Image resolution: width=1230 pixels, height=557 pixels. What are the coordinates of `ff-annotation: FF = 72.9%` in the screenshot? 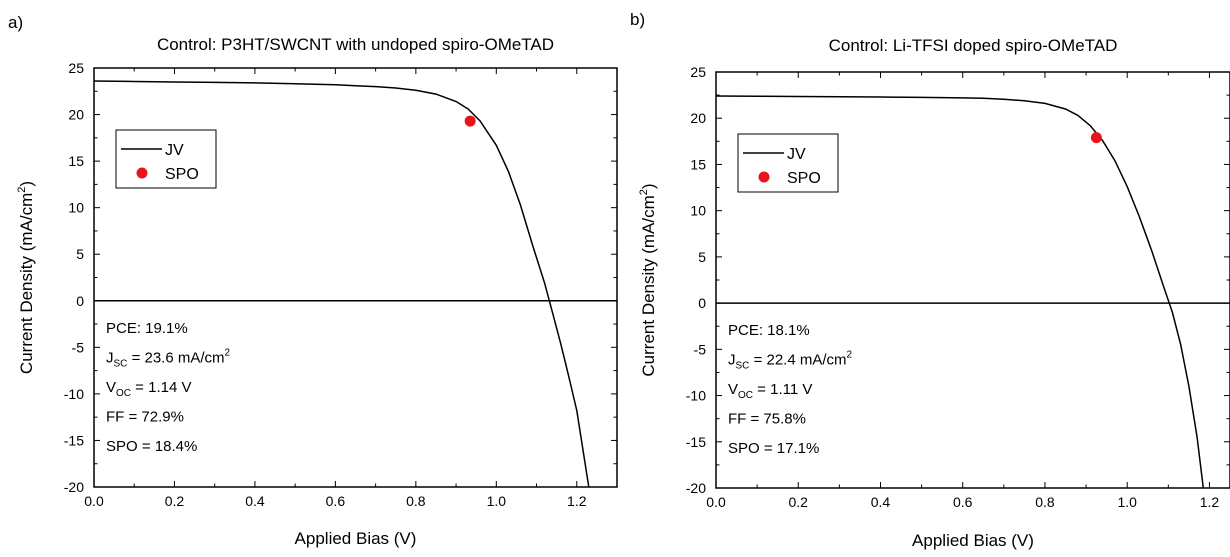 It's located at (145, 416).